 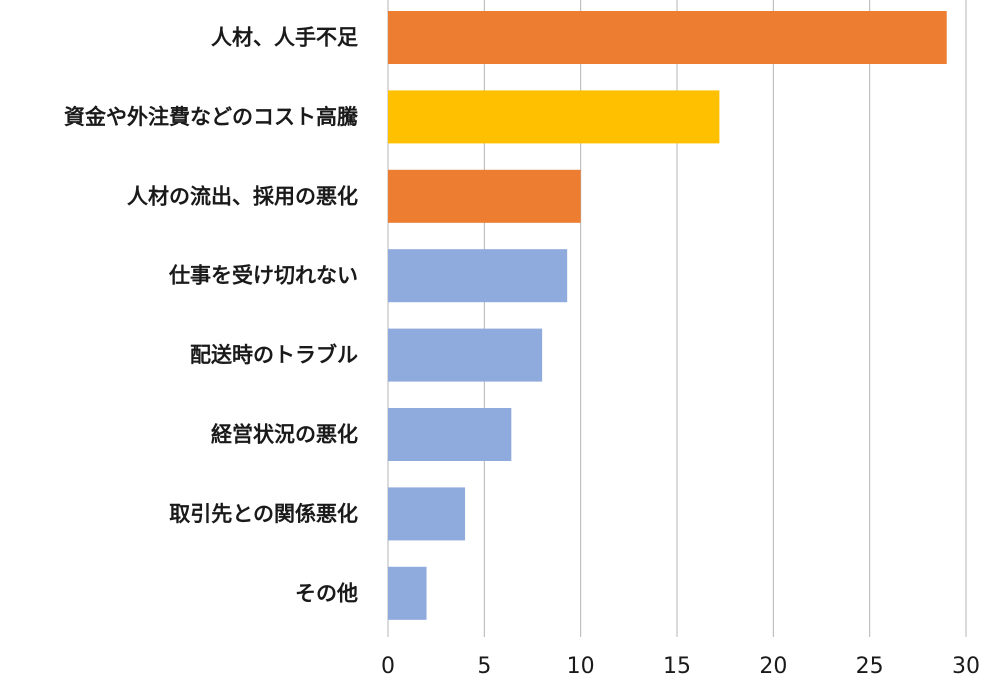 I want to click on category-label: その他, so click(x=326, y=593).